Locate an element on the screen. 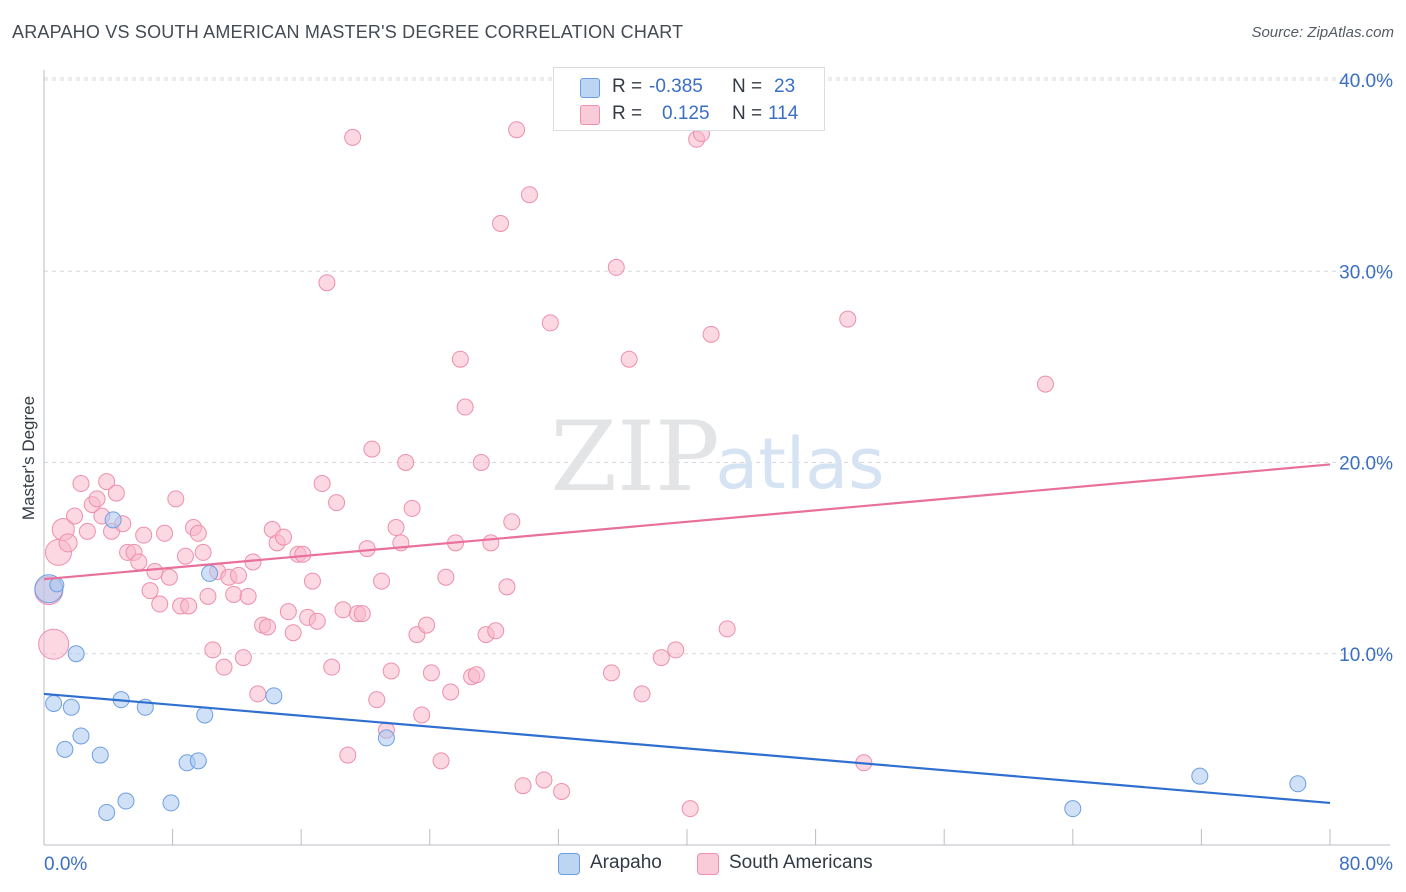  stats-row-arapaho: R = -0.385 N = 23 is located at coordinates (689, 87).